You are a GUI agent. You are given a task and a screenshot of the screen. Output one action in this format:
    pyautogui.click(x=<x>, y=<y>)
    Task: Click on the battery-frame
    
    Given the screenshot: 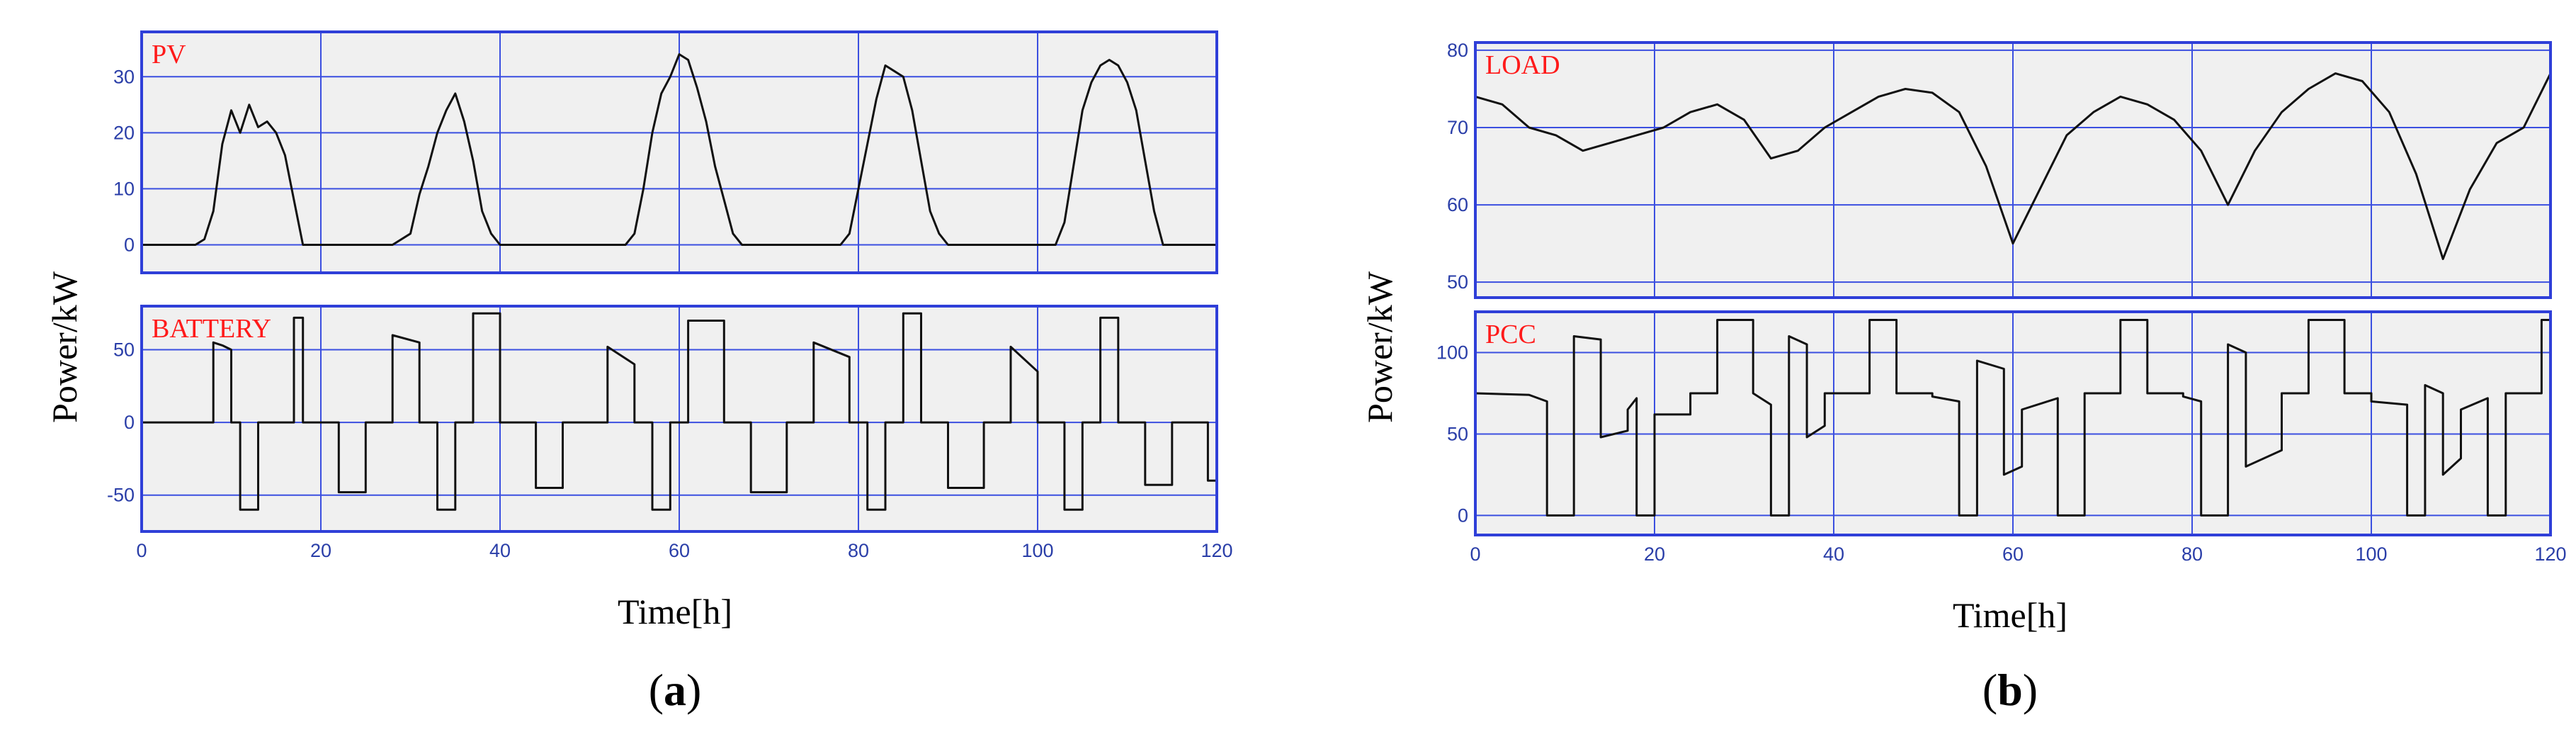 What is the action you would take?
    pyautogui.click(x=679, y=419)
    